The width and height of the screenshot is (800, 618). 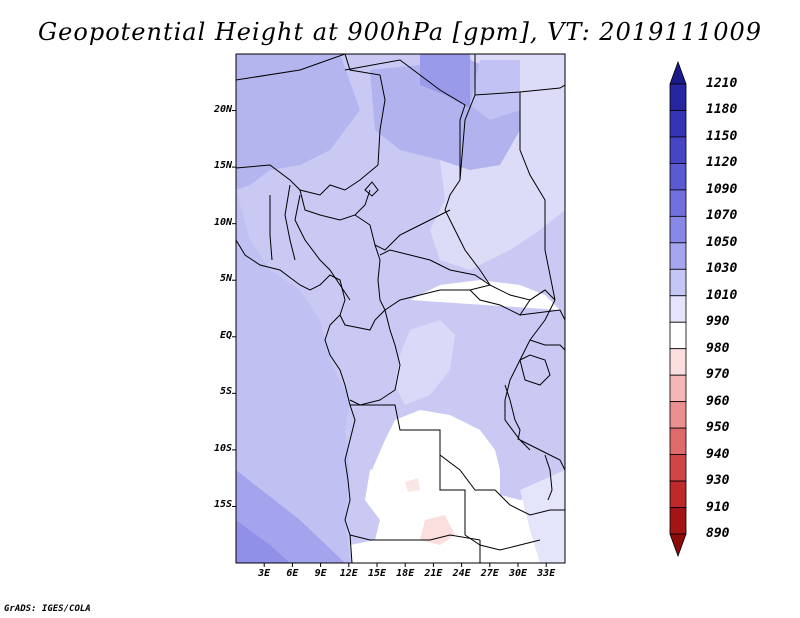 I want to click on lake-tanganyika, so click(x=512, y=412).